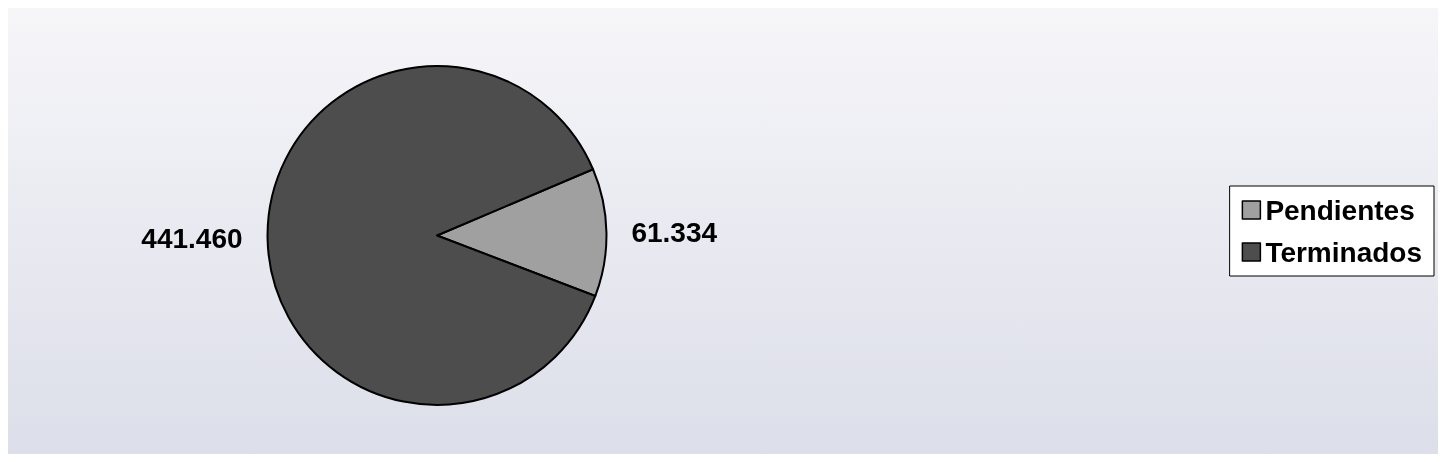  Describe the element at coordinates (192, 239) in the screenshot. I see `data-label: 441.460` at that location.